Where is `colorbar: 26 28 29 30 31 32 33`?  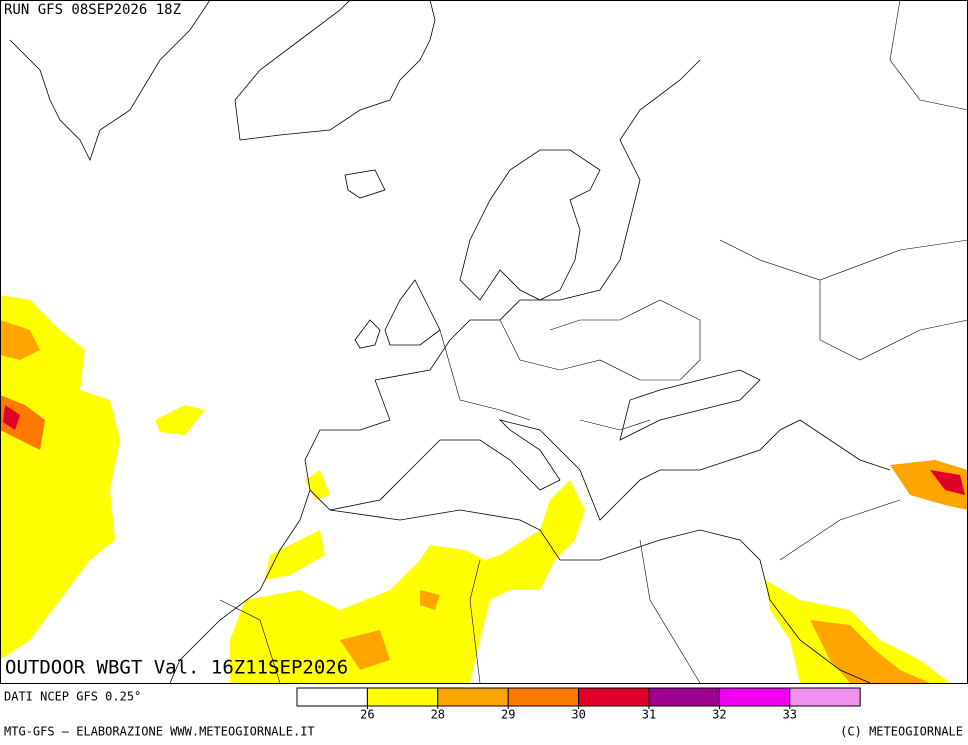 colorbar: 26 28 29 30 31 32 33 is located at coordinates (578, 704).